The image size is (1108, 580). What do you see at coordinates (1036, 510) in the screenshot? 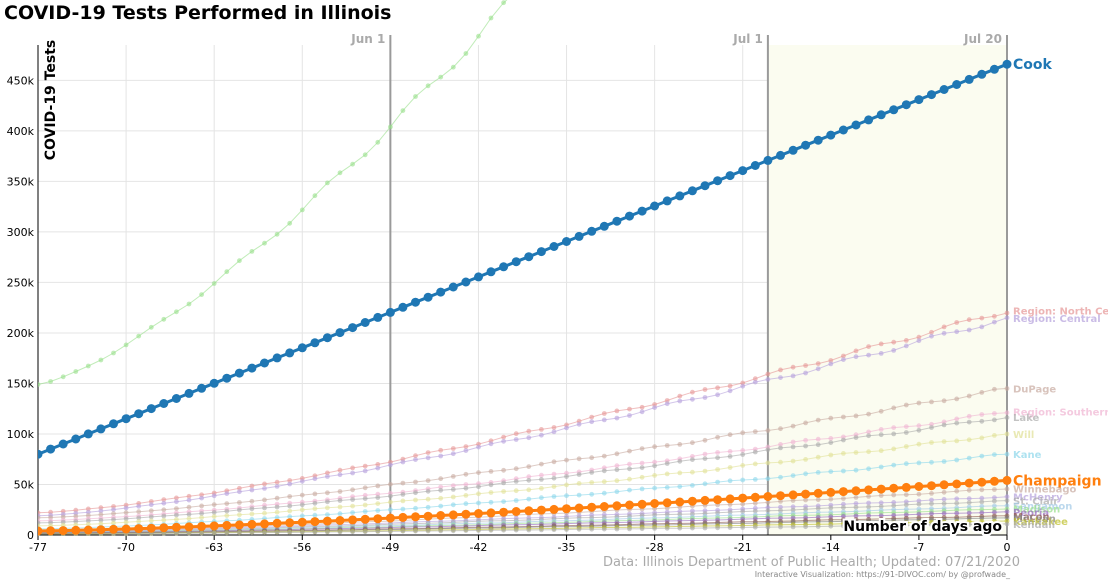
I see `series-end-label: Madison` at bounding box center [1036, 510].